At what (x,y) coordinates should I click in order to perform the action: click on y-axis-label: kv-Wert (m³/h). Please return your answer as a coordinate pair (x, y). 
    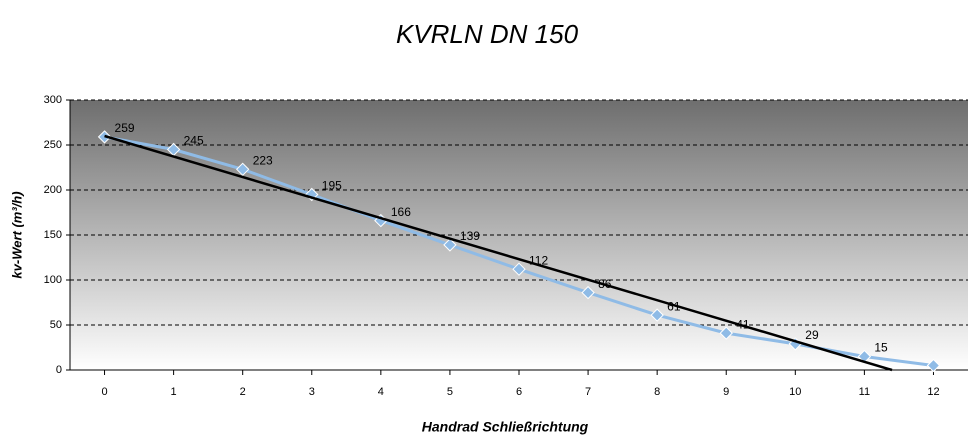
    Looking at the image, I should click on (16, 234).